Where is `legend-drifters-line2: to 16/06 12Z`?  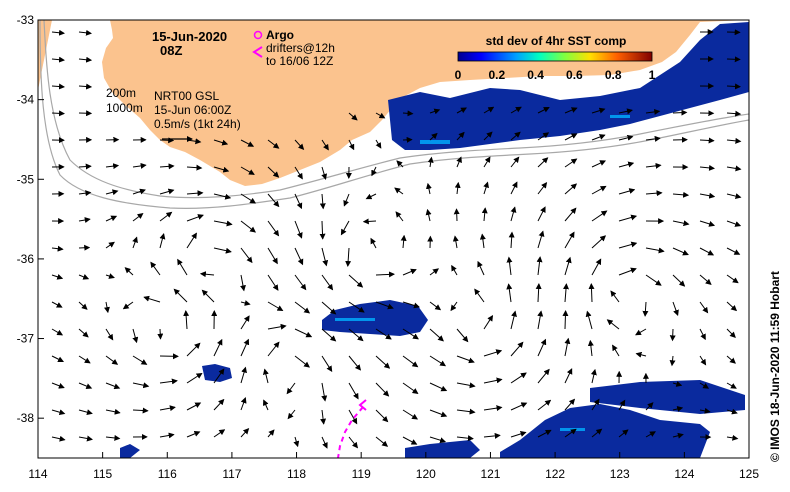 legend-drifters-line2: to 16/06 12Z is located at coordinates (299, 61).